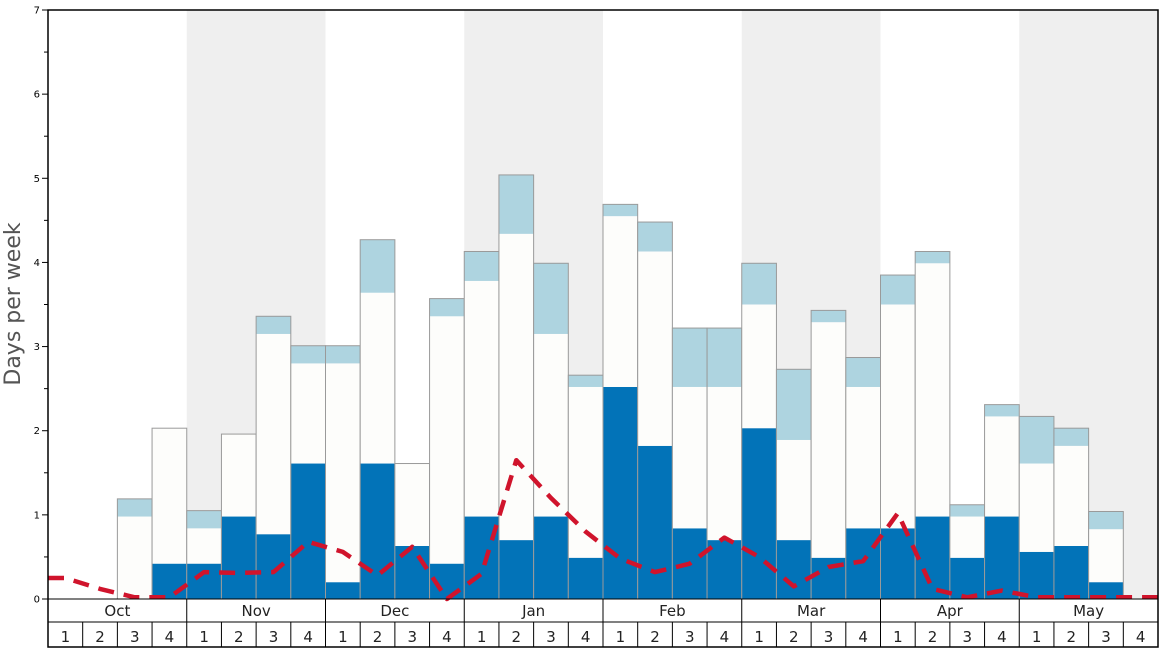 This screenshot has width=1168, height=648. I want to click on y-tick-label: 1, so click(37, 515).